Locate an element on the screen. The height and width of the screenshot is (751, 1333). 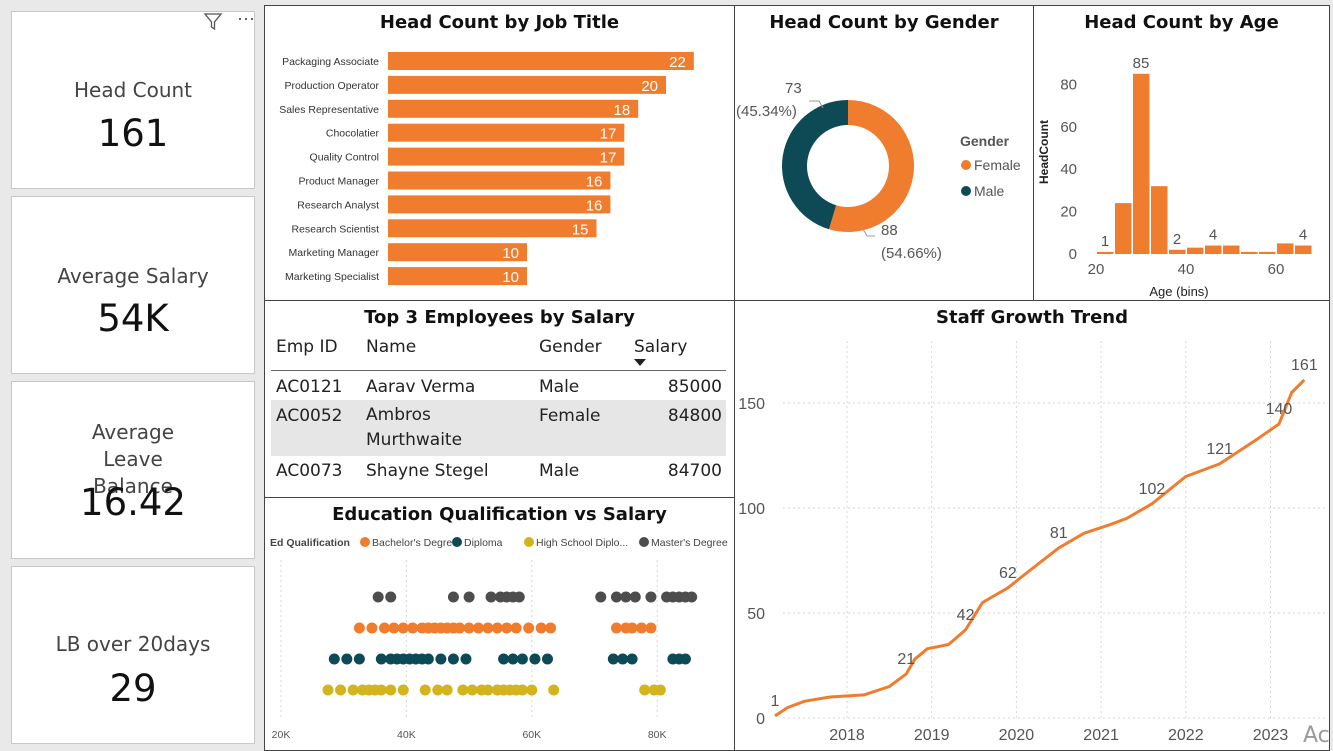
table-title: Top 3 Employees by Salary is located at coordinates (499, 317).